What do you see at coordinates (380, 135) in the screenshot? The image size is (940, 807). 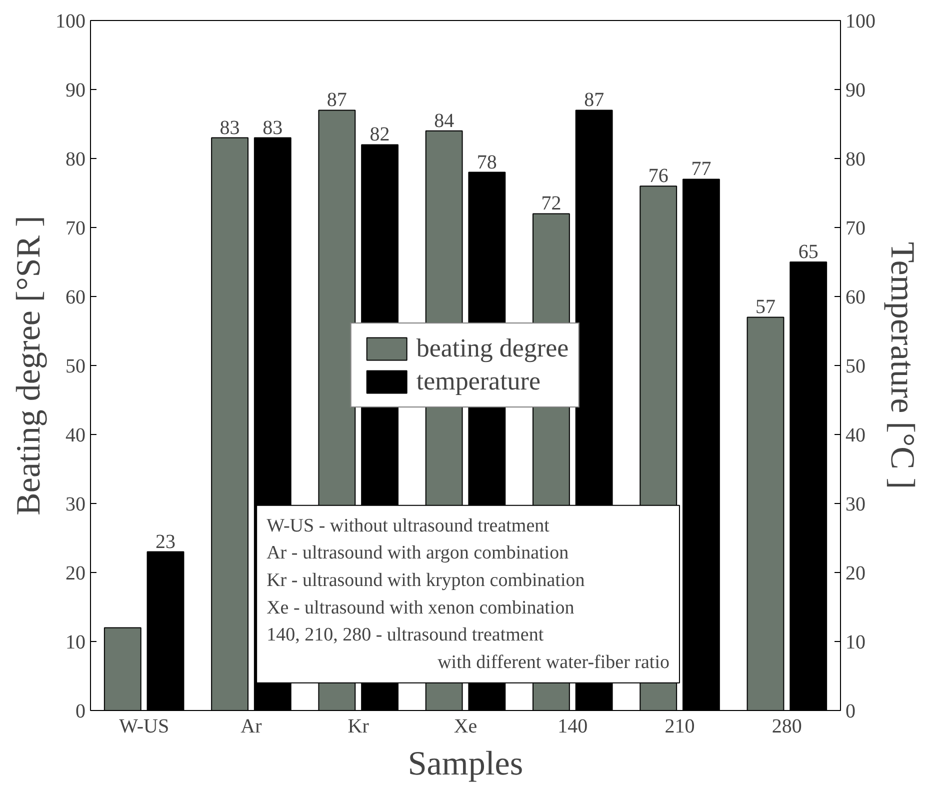 I see `data-label: 82` at bounding box center [380, 135].